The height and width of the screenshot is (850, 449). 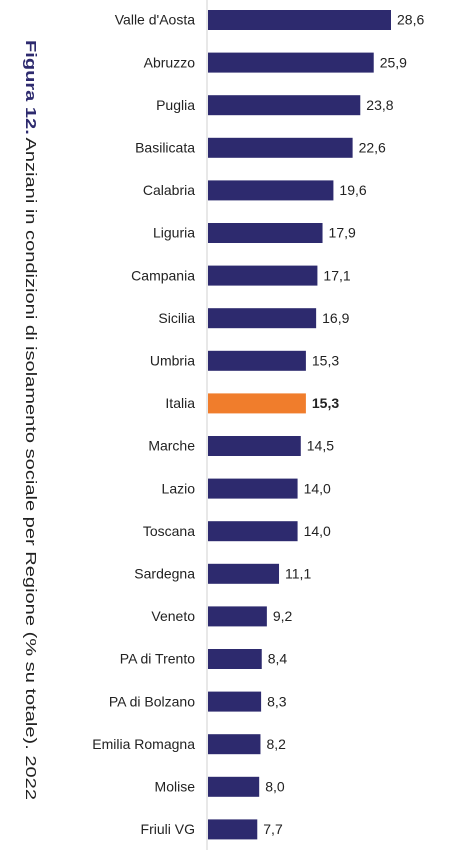 I want to click on value-label: 8,3, so click(x=277, y=701).